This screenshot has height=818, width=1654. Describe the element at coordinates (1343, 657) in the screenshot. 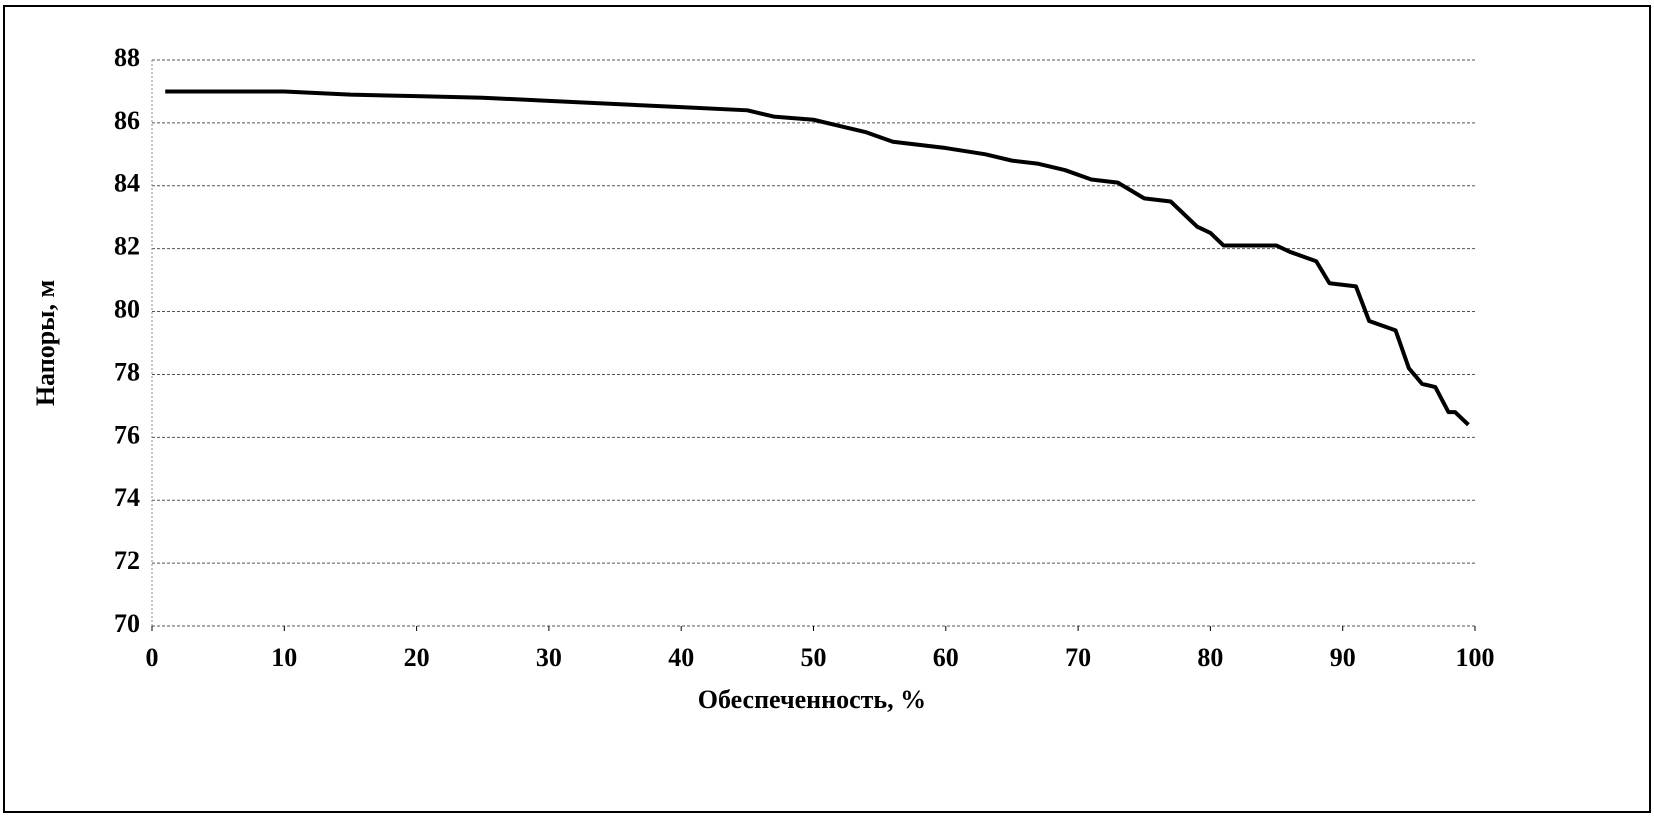

I see `x-tick-label: 90` at that location.